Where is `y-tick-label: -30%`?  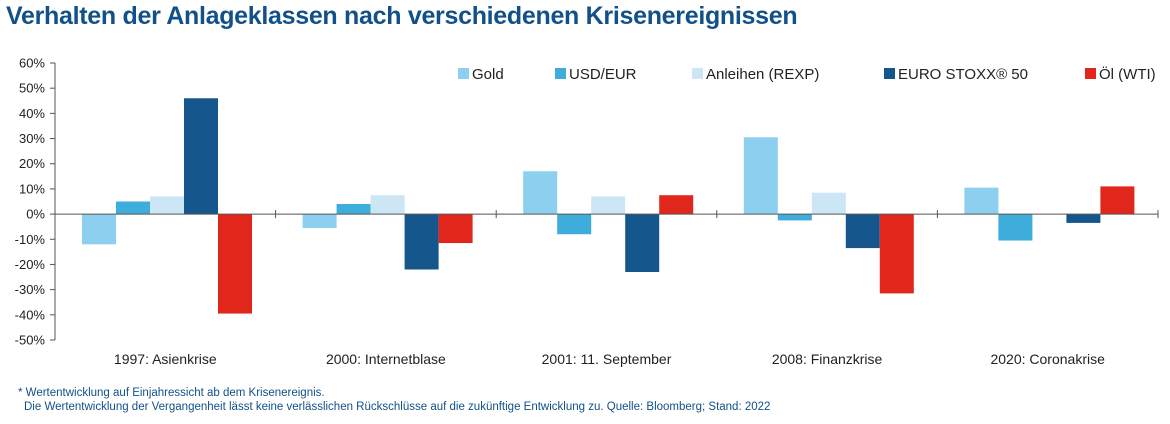 y-tick-label: -30% is located at coordinates (30, 289).